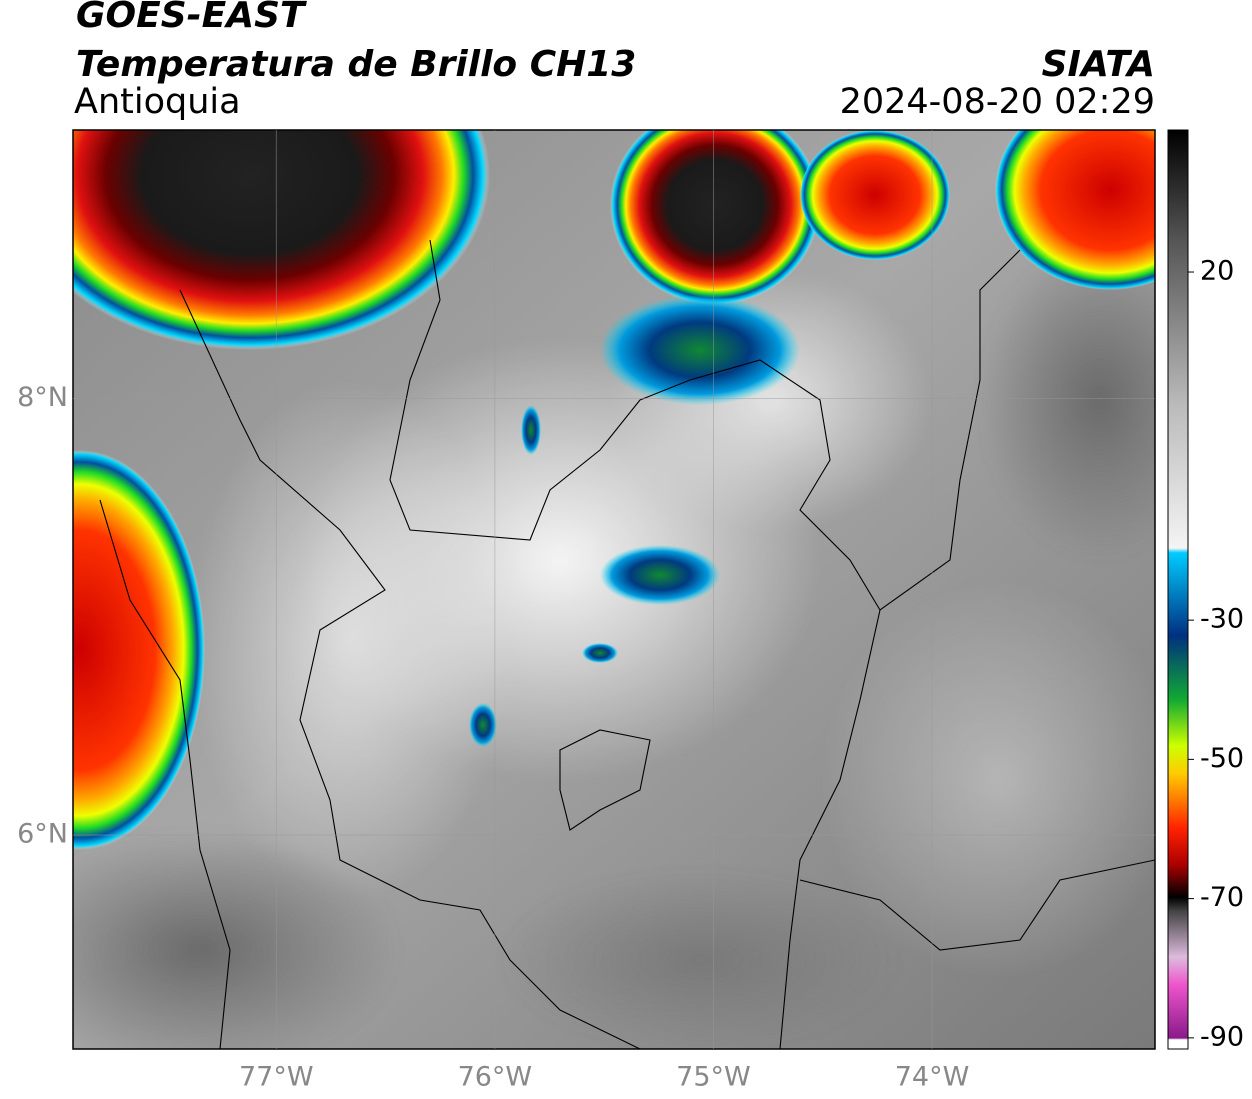 The width and height of the screenshot is (1252, 1099). I want to click on colorbar-tick-label: -90, so click(1222, 1036).